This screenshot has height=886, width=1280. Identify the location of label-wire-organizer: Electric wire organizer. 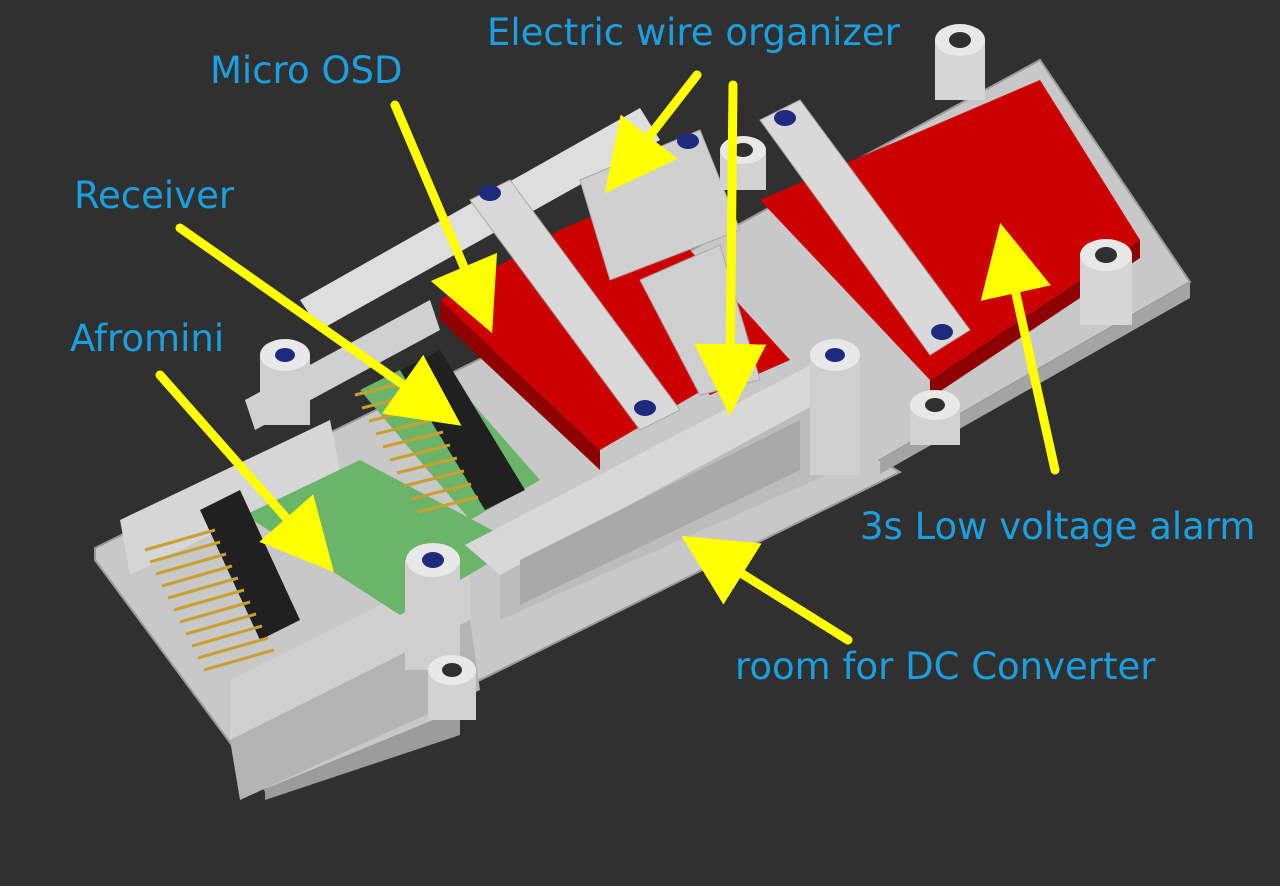
(693, 32).